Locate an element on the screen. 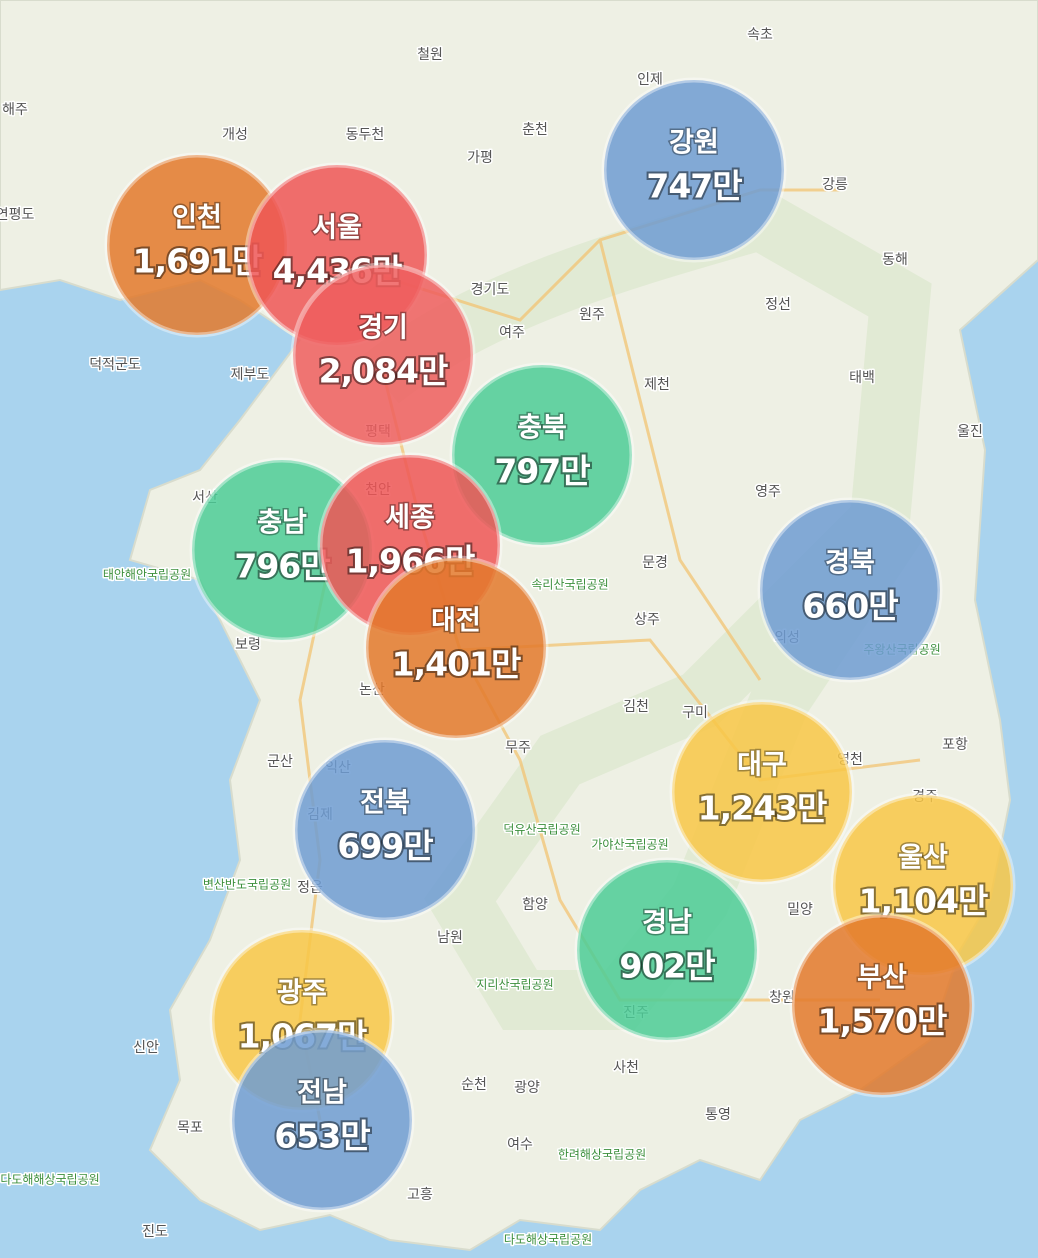  region-value: 2,084만 is located at coordinates (383, 371).